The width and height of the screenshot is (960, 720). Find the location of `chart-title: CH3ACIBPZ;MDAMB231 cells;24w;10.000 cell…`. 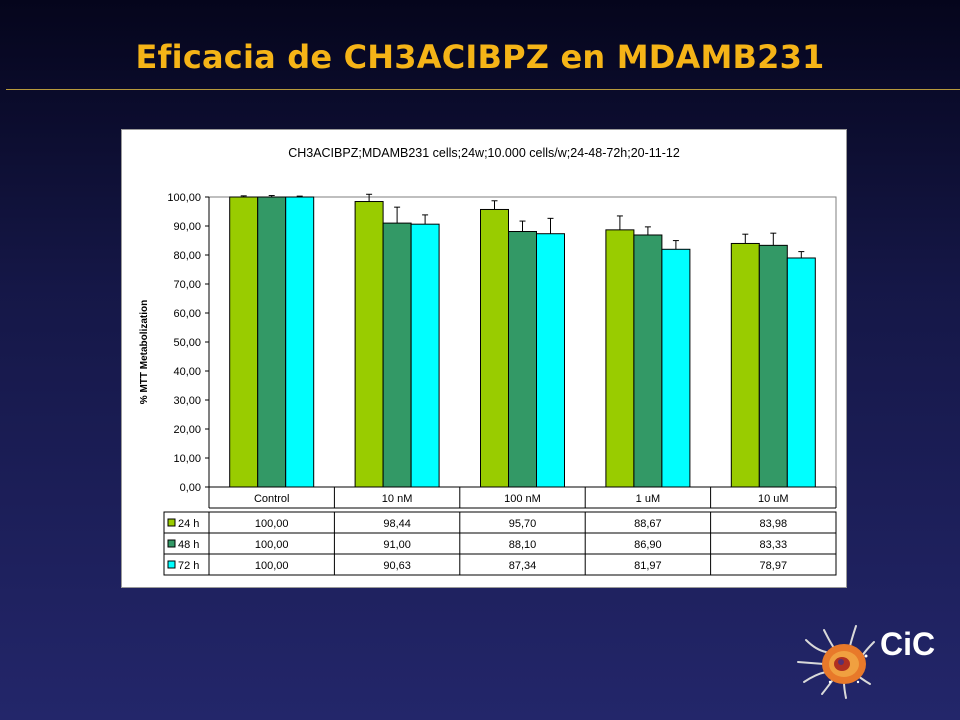

chart-title: CH3ACIBPZ;MDAMB231 cells;24w;10.000 cell… is located at coordinates (484, 153).